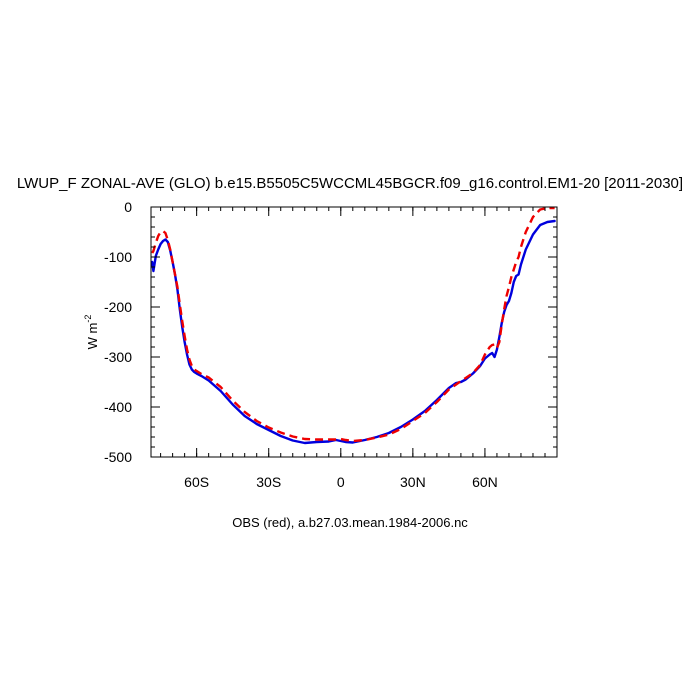 This screenshot has width=700, height=700. What do you see at coordinates (118, 307) in the screenshot?
I see `y-tick-label: -200` at bounding box center [118, 307].